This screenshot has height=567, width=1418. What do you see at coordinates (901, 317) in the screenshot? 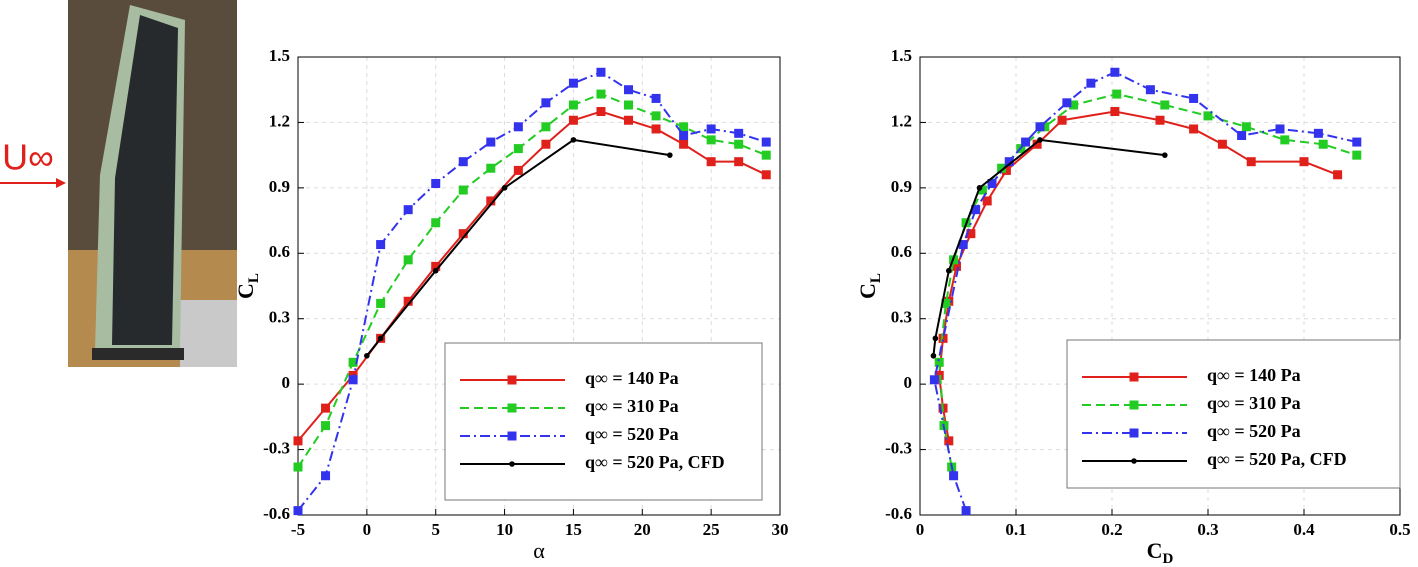
I see `y-tick-label: 0.3` at bounding box center [901, 317].